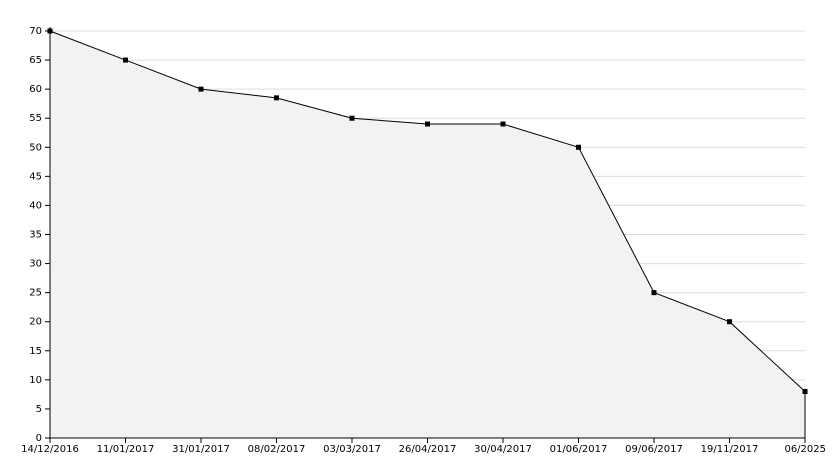 This screenshot has height=468, width=834. Describe the element at coordinates (35, 380) in the screenshot. I see `y-tick-label: 10` at that location.